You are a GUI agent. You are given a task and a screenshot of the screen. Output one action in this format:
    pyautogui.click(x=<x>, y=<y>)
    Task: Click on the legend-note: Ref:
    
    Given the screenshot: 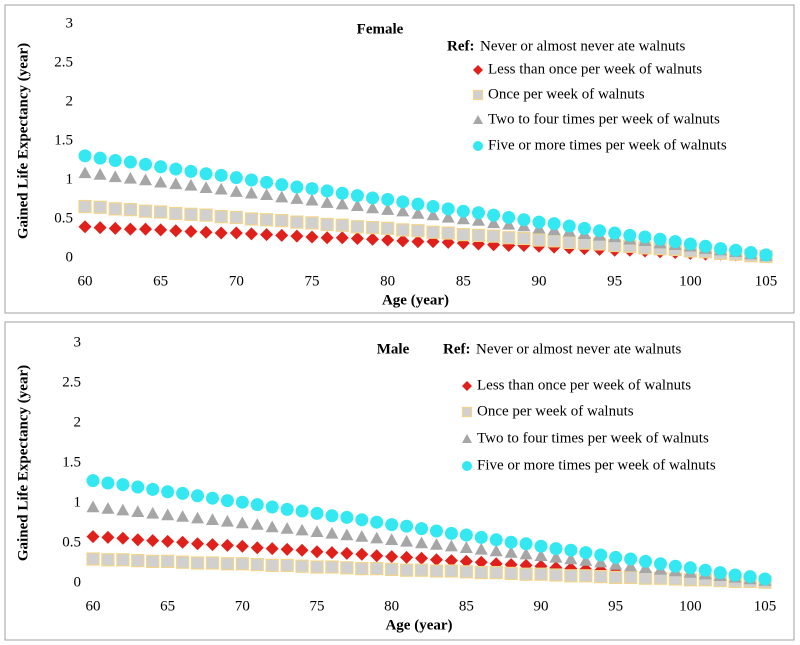 What is the action you would take?
    pyautogui.click(x=460, y=46)
    